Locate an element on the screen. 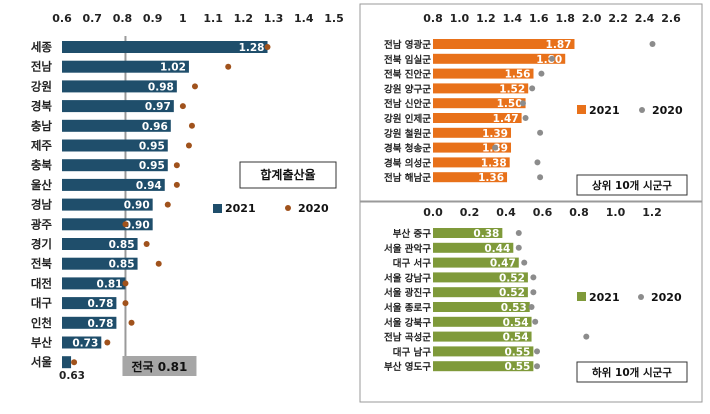 This screenshot has width=710, height=414. chart-2-legend-title: 하위 10개 시군구 is located at coordinates (632, 372).